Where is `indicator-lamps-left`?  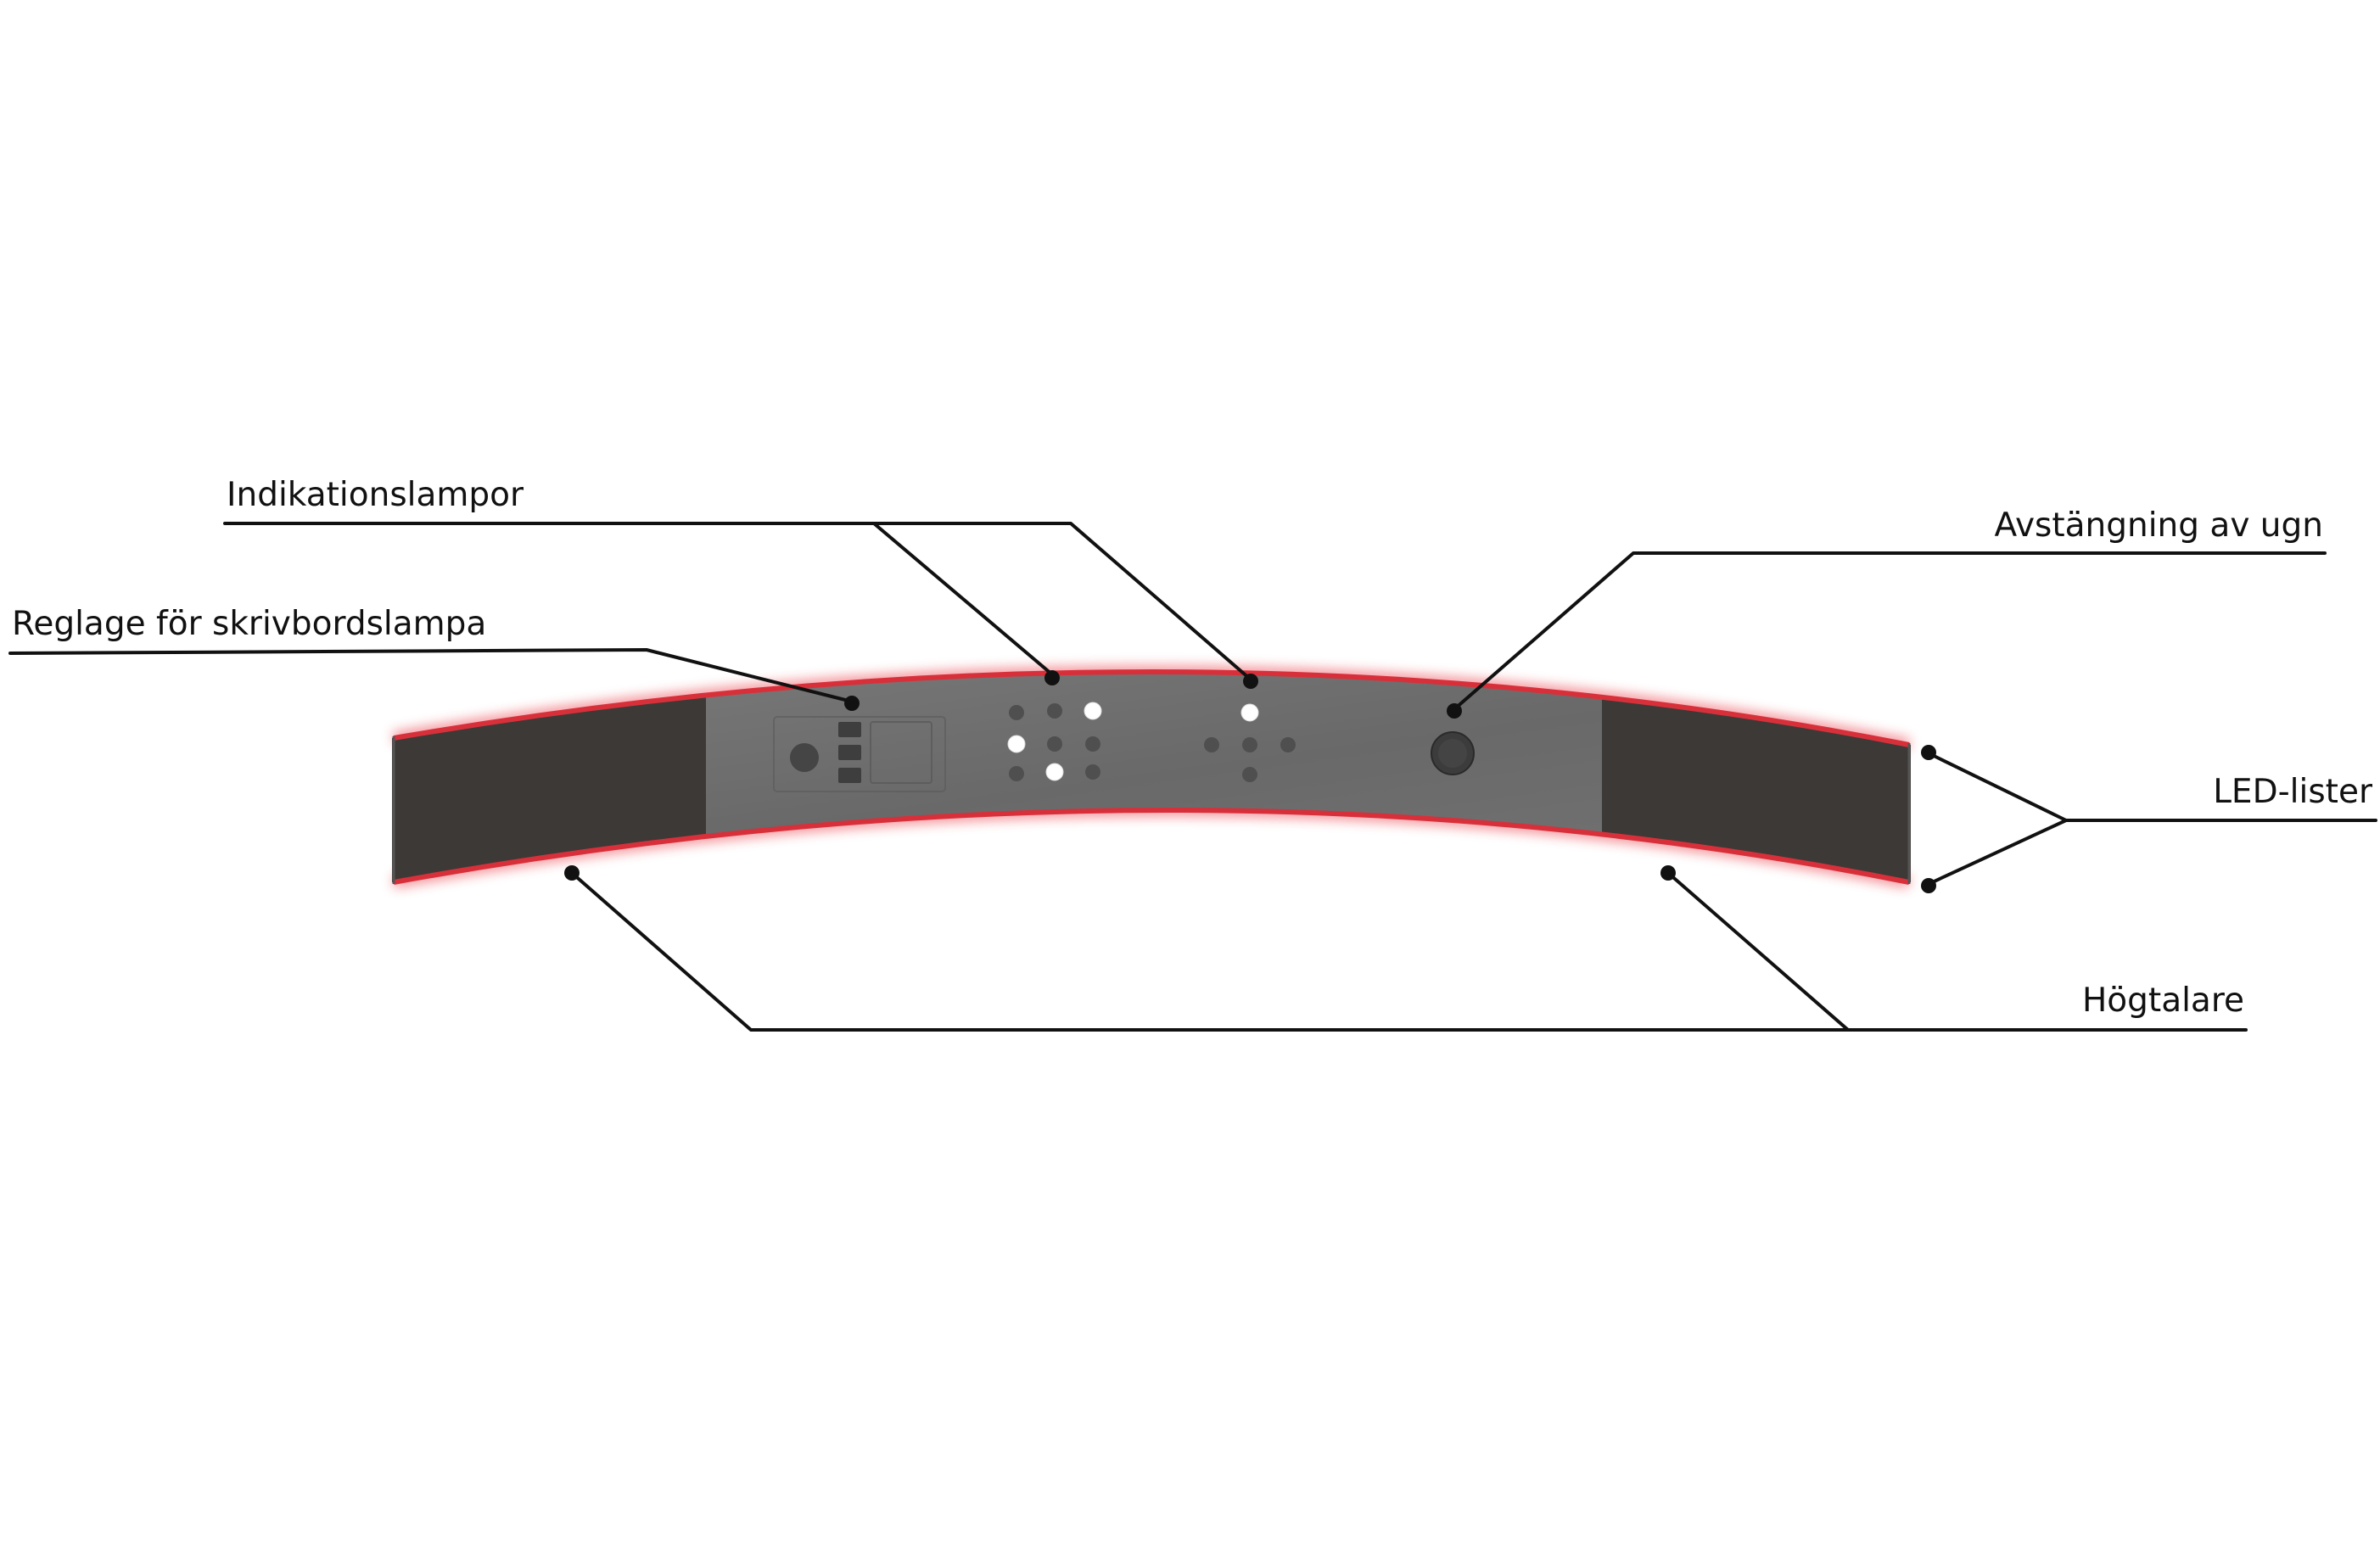
indicator-lamps-left is located at coordinates (1055, 742).